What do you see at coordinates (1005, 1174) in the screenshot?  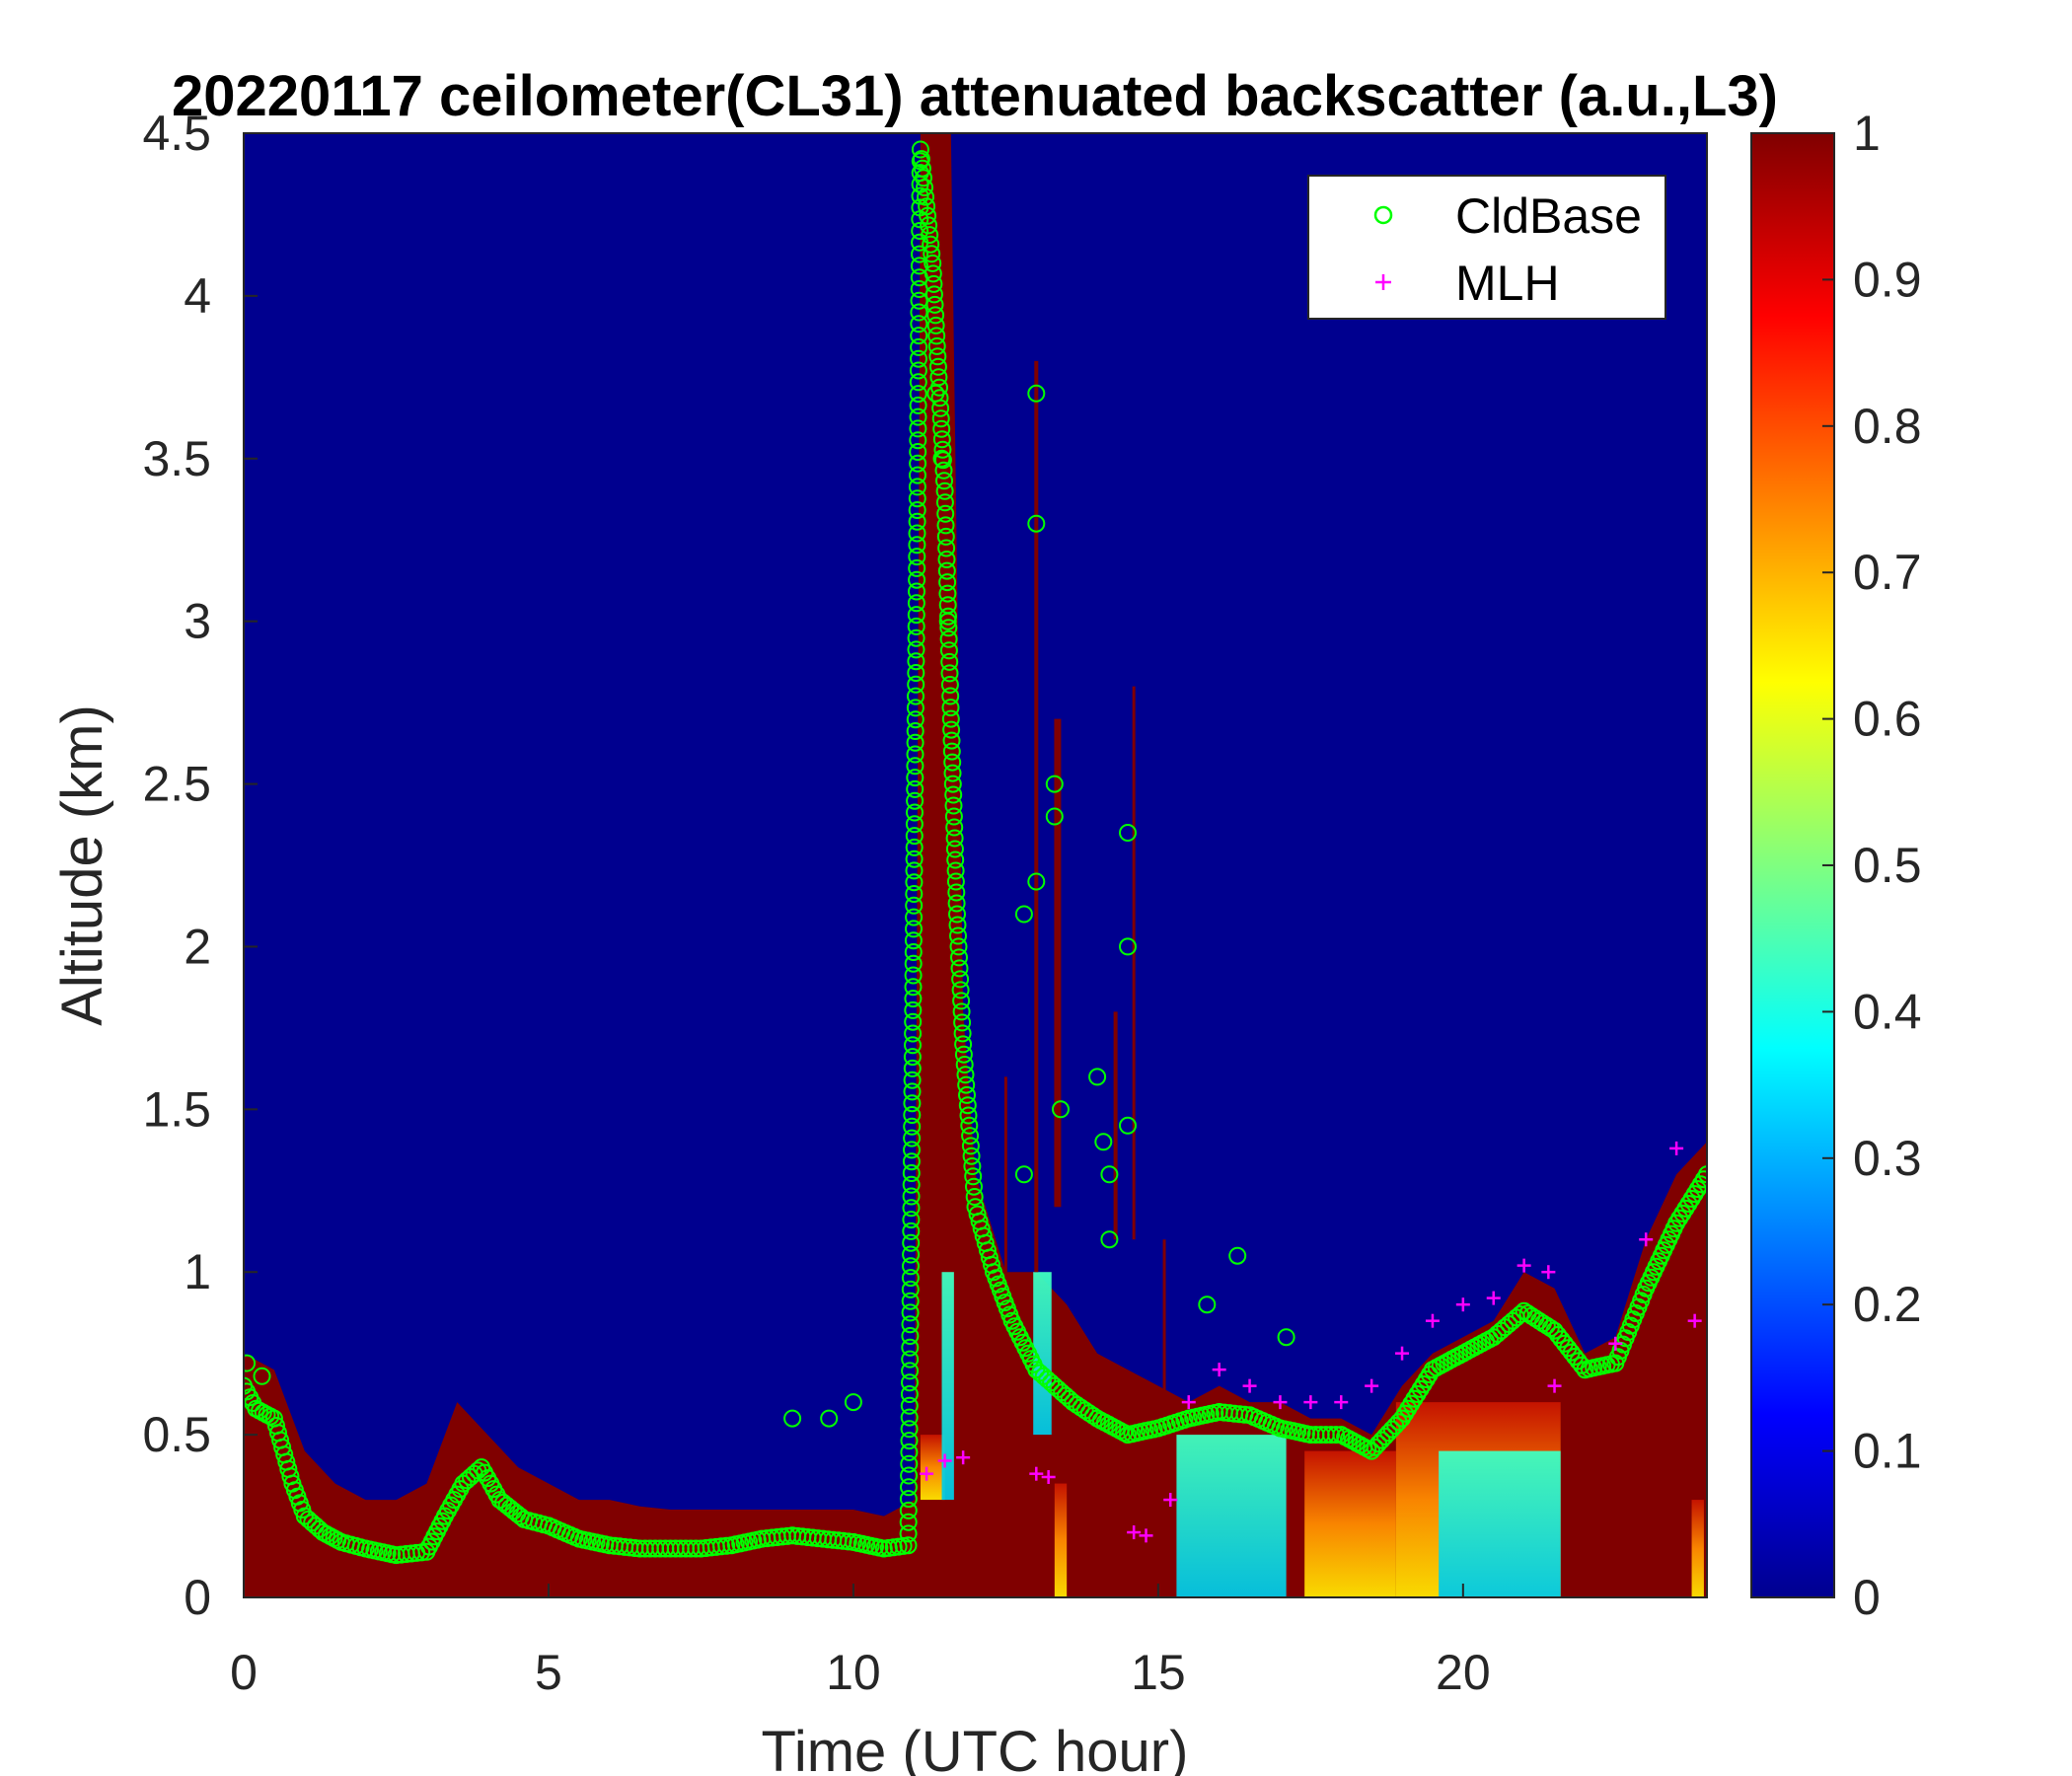 I see `cloud-filament` at bounding box center [1005, 1174].